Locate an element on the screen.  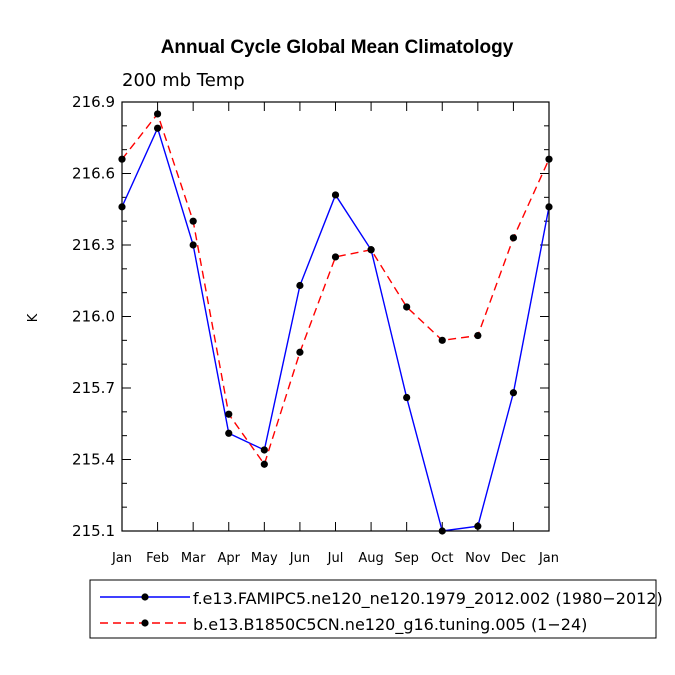
x-tick-label: Dec is located at coordinates (513, 558).